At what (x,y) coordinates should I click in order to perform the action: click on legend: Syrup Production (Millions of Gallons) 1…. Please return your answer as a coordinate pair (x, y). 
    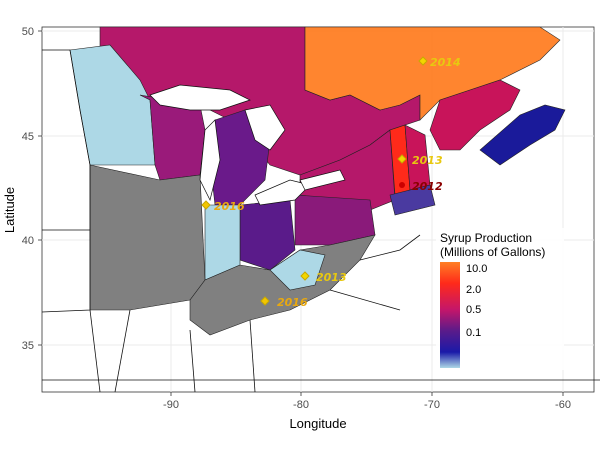
    Looking at the image, I should click on (500, 299).